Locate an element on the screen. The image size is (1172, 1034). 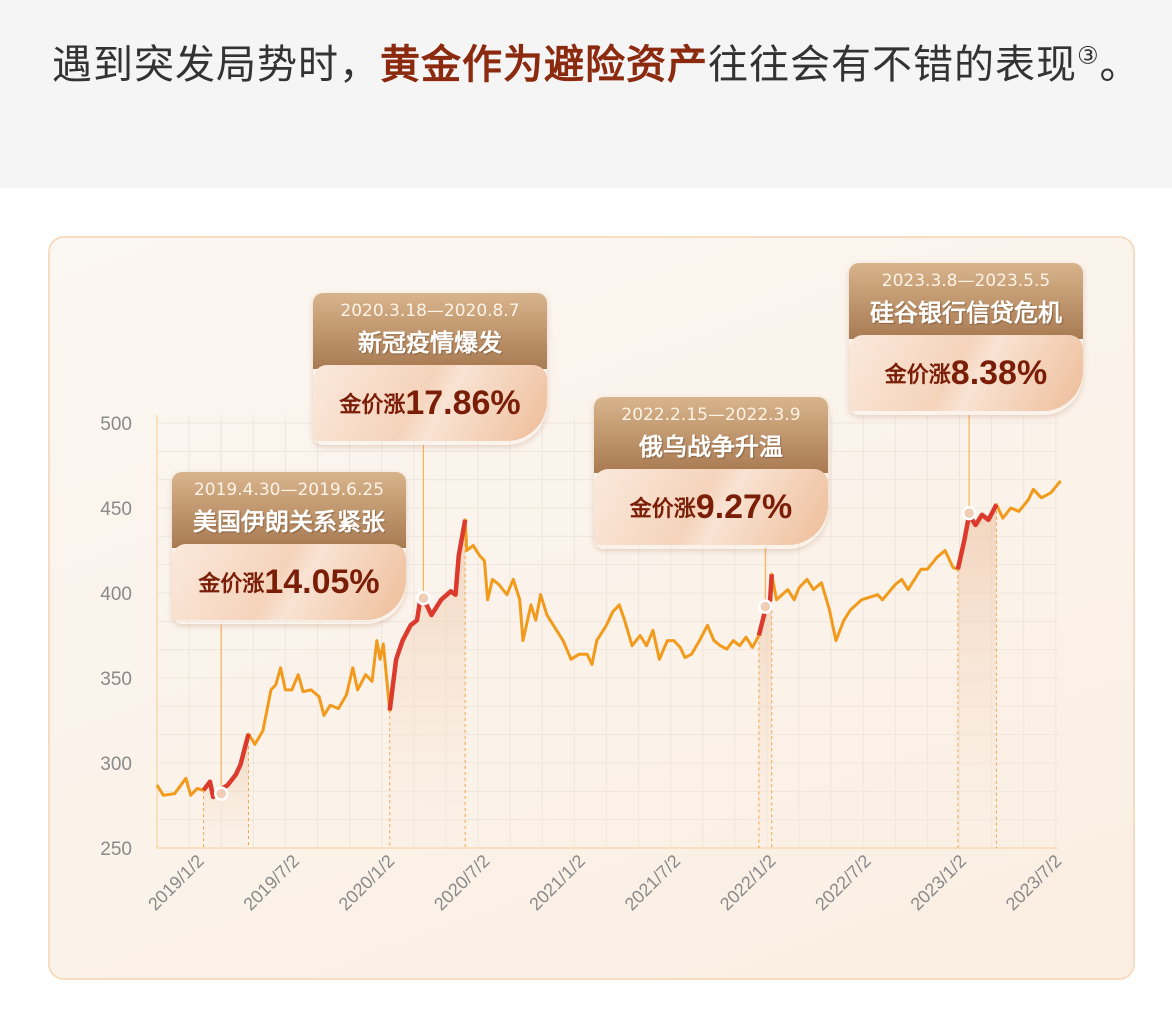
event-title: 美国伊朗关系紧张 is located at coordinates (289, 522).